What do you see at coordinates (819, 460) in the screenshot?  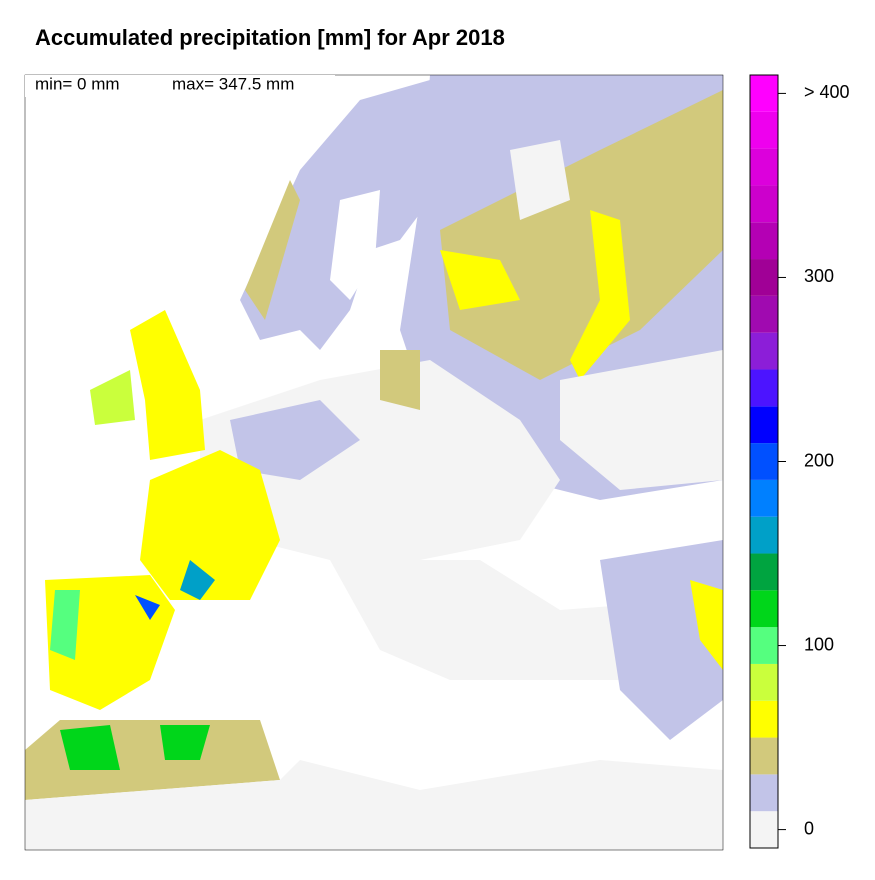 I see `tick-label: 200` at bounding box center [819, 460].